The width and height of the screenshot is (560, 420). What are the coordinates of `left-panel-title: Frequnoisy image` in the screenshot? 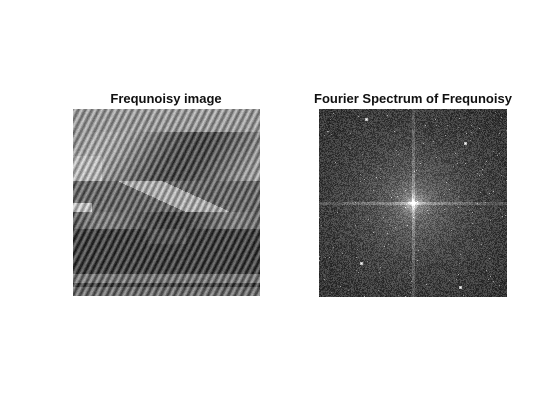 It's located at (166, 98).